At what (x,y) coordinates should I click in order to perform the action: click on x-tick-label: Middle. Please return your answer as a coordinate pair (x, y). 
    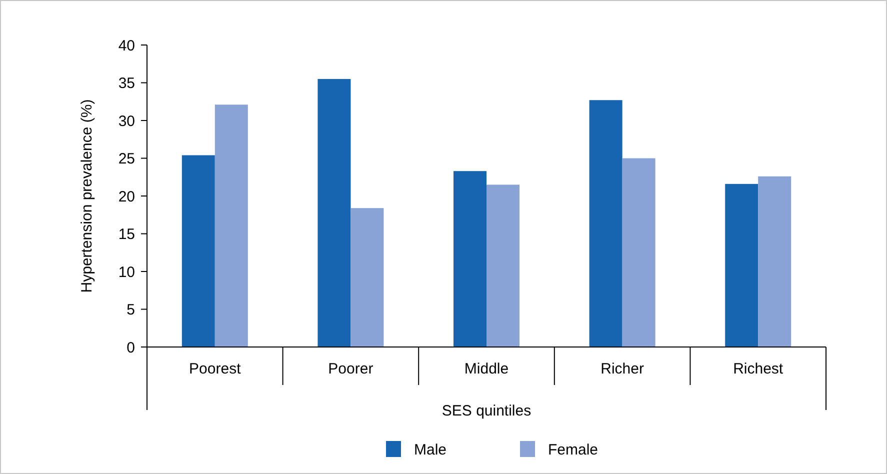
    Looking at the image, I should click on (486, 369).